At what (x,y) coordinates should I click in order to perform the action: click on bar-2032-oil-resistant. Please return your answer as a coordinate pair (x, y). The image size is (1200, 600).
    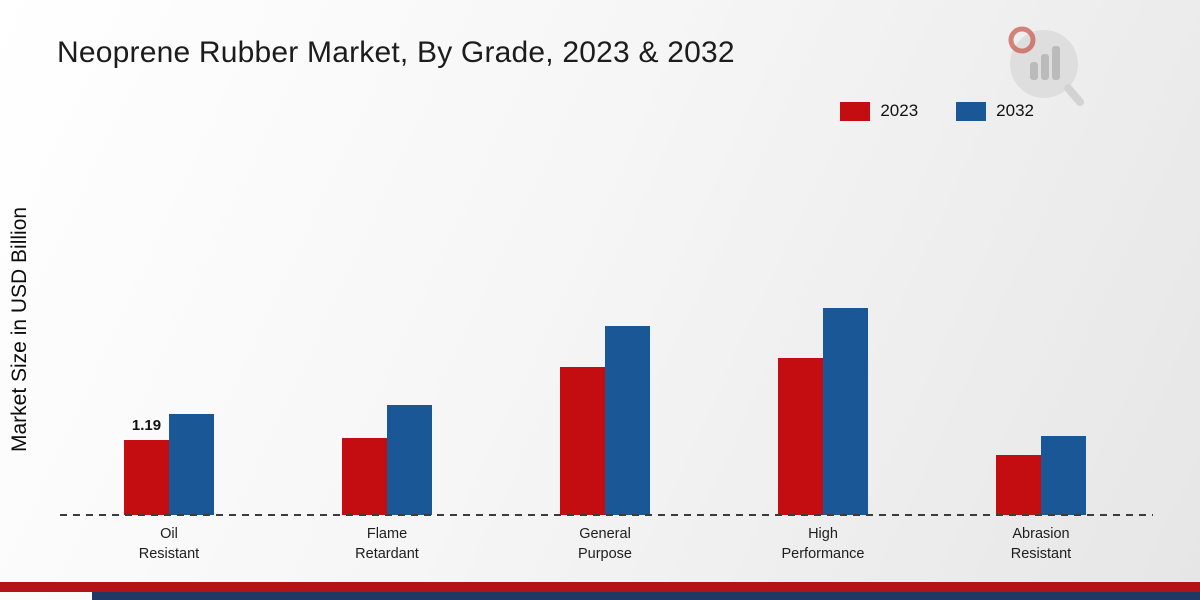
    Looking at the image, I should click on (191, 464).